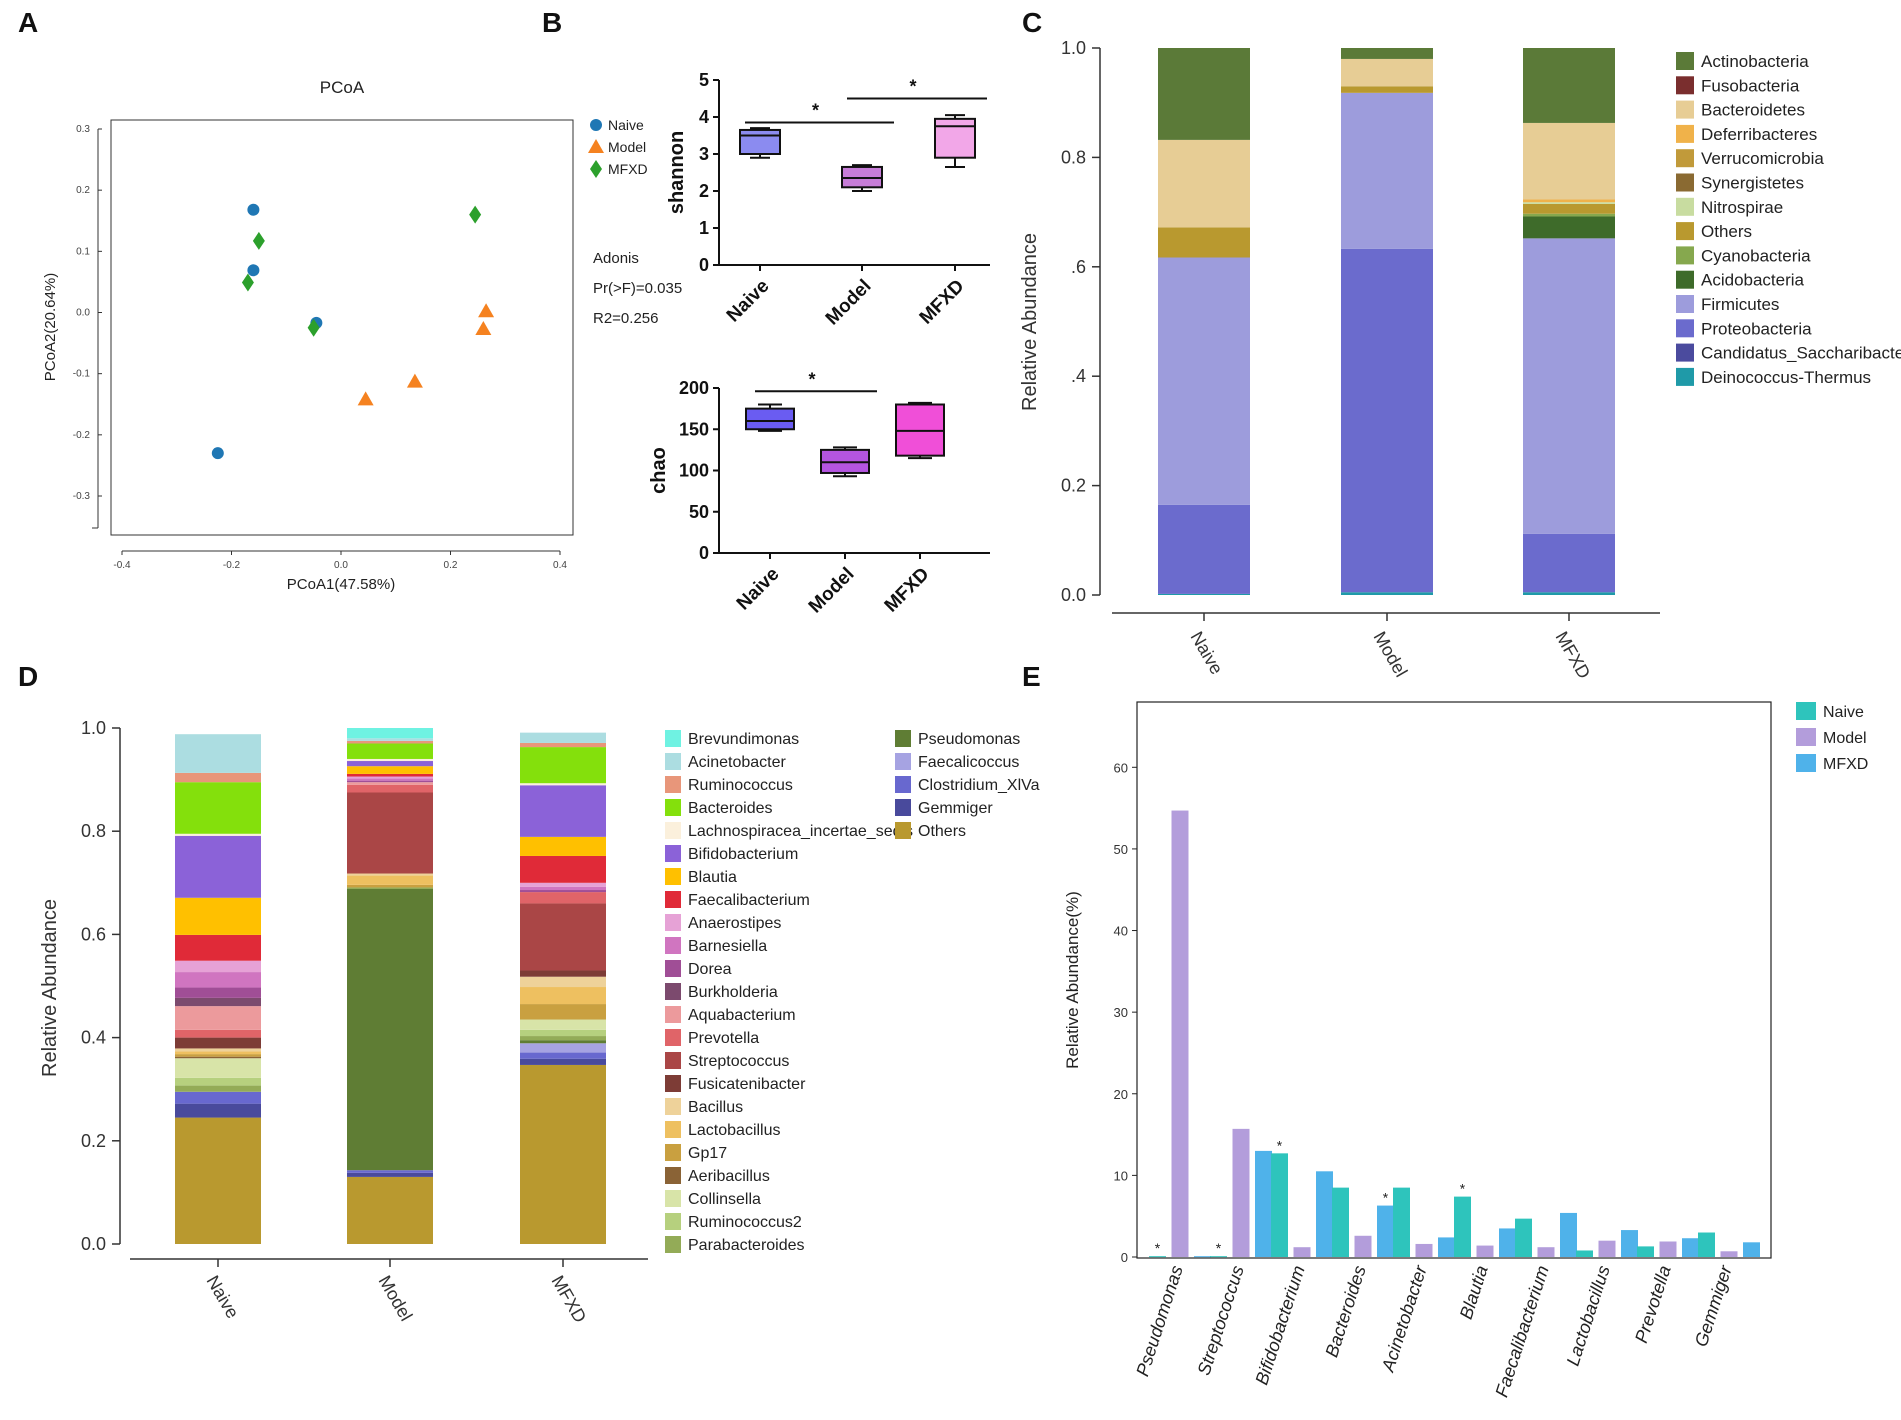 This screenshot has height=1420, width=1901. Describe the element at coordinates (1806, 737) in the screenshot. I see `genus-compare-legend-swatch` at that location.